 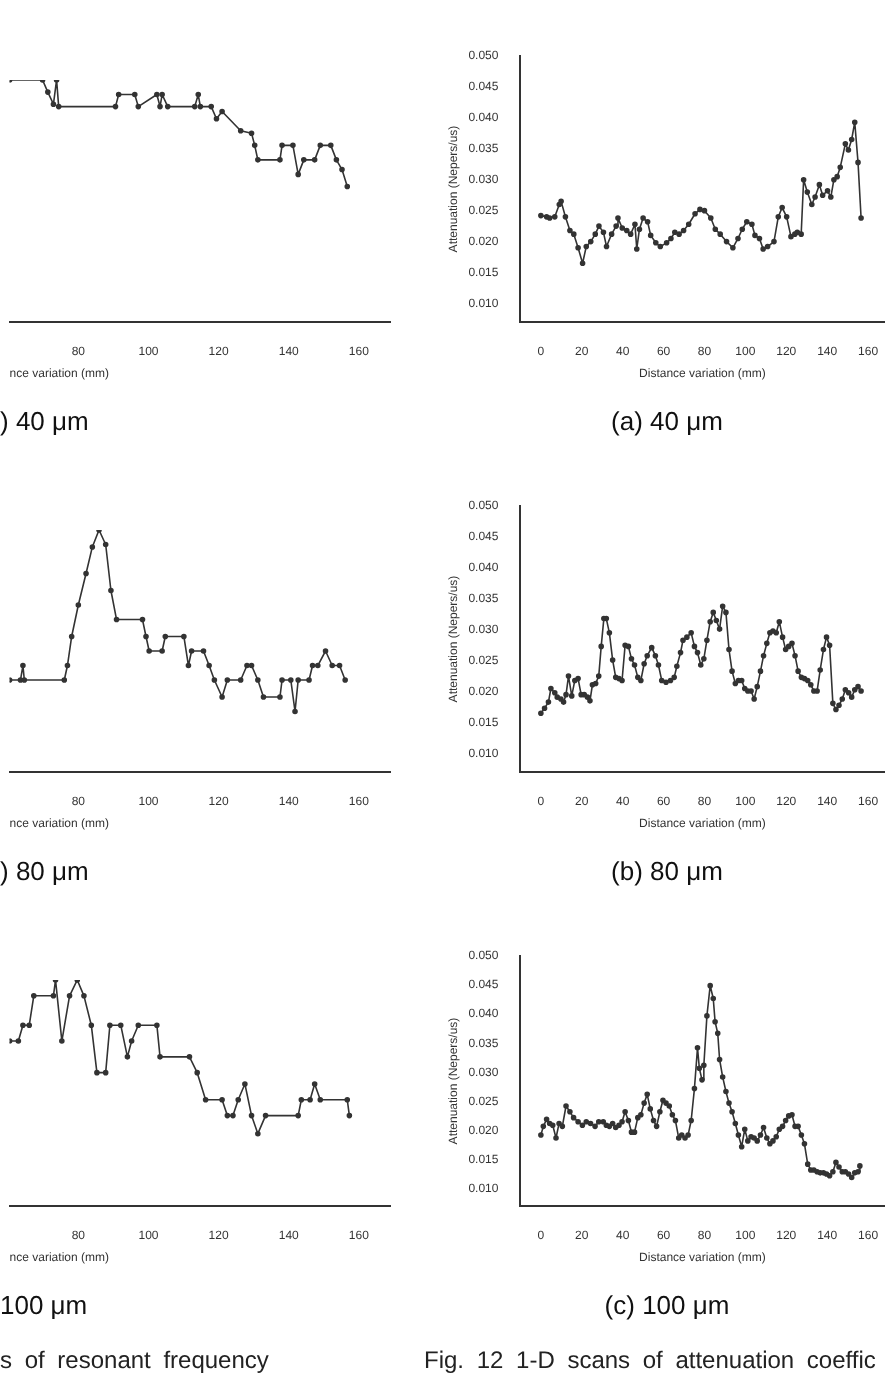 I want to click on text: (b) 80 μm, so click(x=667, y=870).